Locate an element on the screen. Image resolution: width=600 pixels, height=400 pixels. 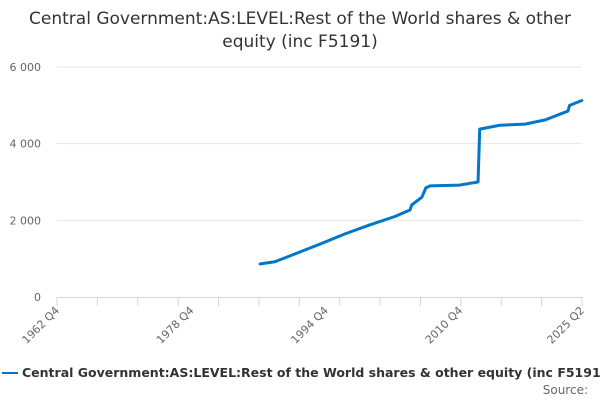
y-tick-label: 4 000 is located at coordinates (26, 144).